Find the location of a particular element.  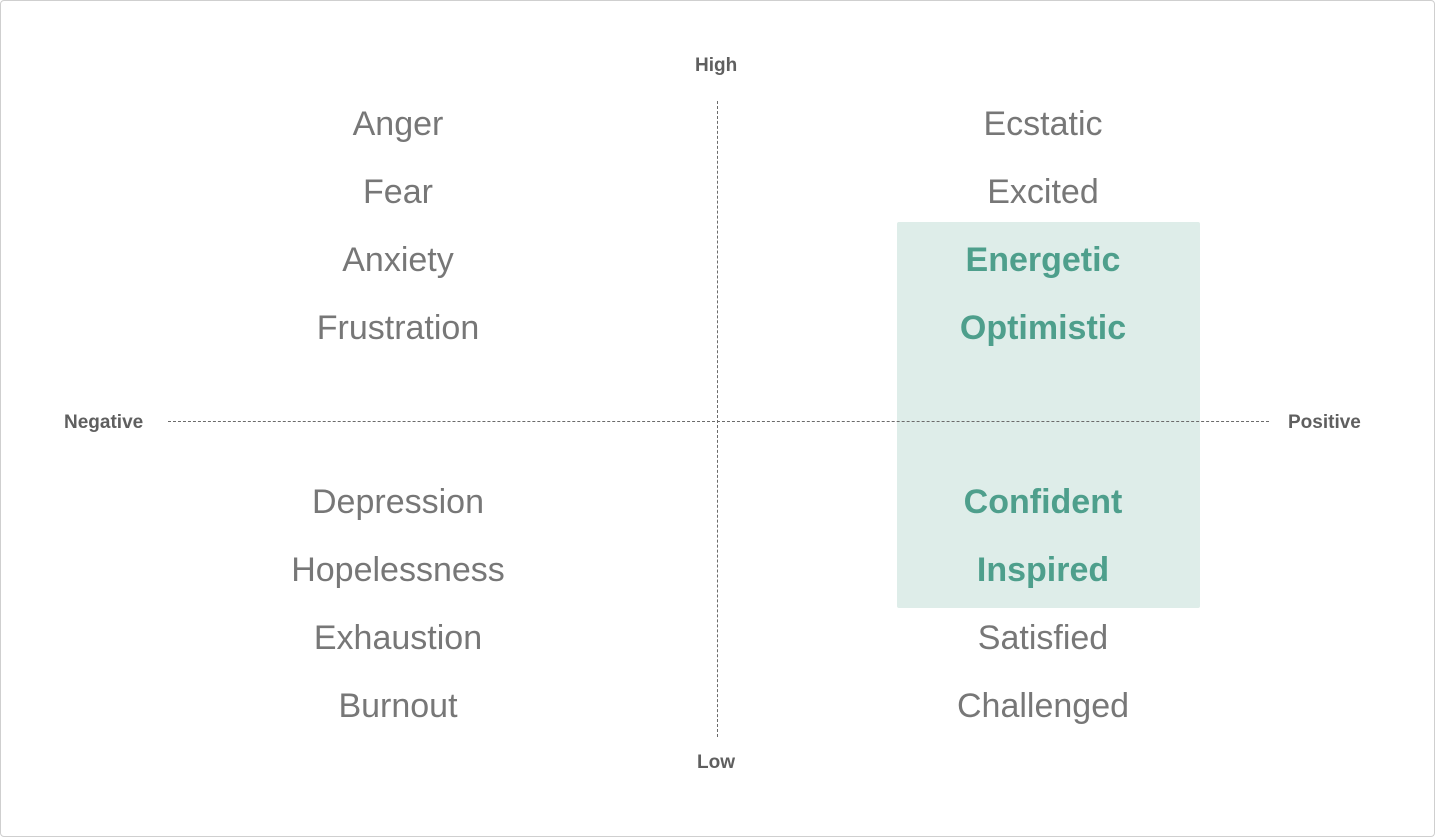

quadrant-bottom-right-word-highlighted: Confident is located at coordinates (1043, 502).